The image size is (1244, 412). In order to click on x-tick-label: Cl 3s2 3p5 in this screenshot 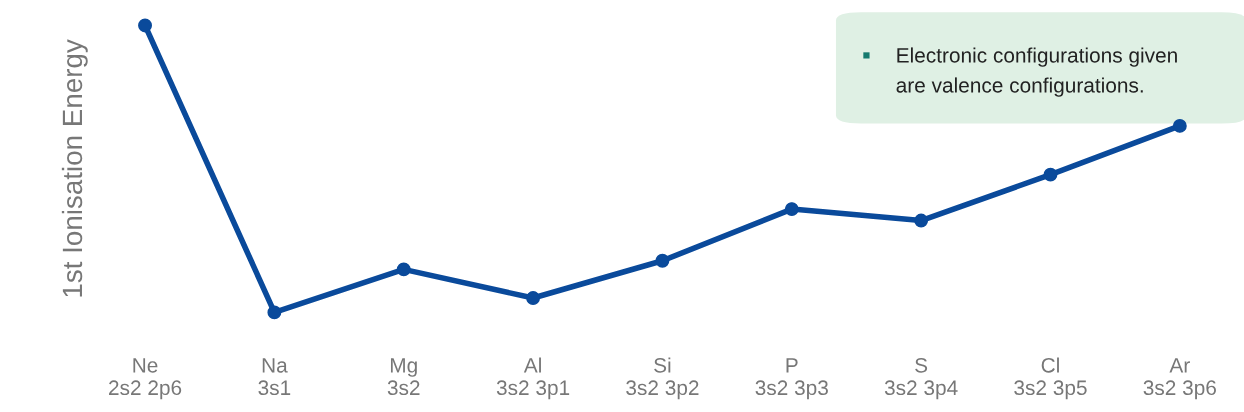, I will do `click(1050, 378)`.